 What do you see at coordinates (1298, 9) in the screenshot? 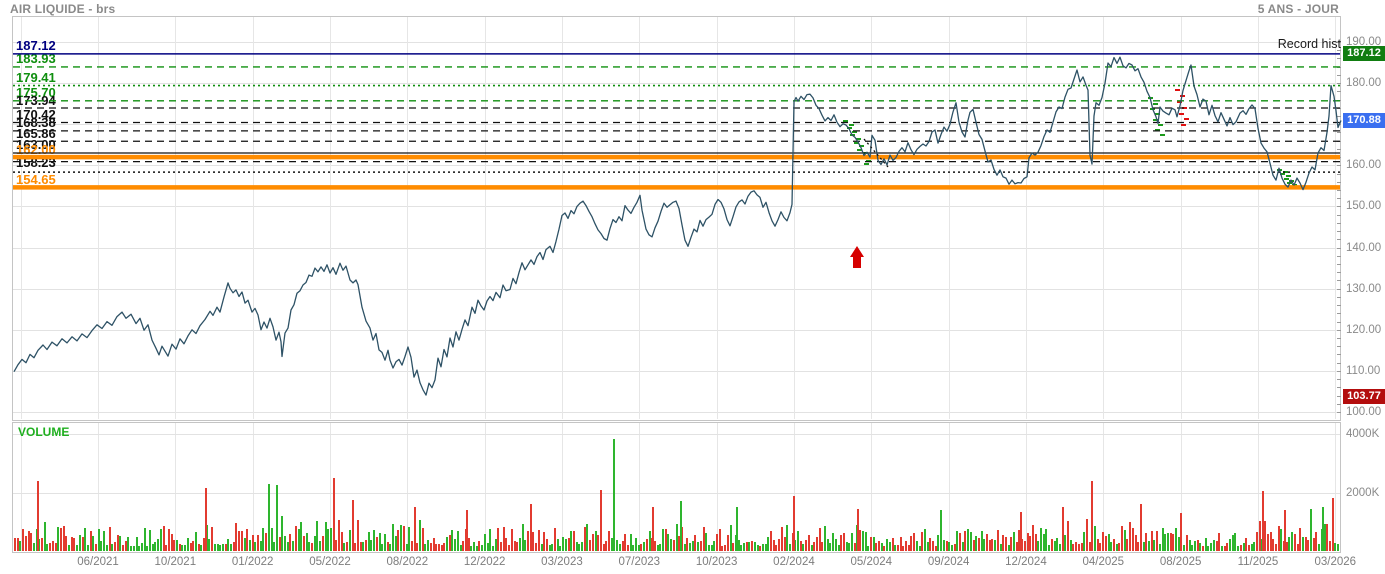
I see `timeframe-label: 5 ANS - JOUR` at bounding box center [1298, 9].